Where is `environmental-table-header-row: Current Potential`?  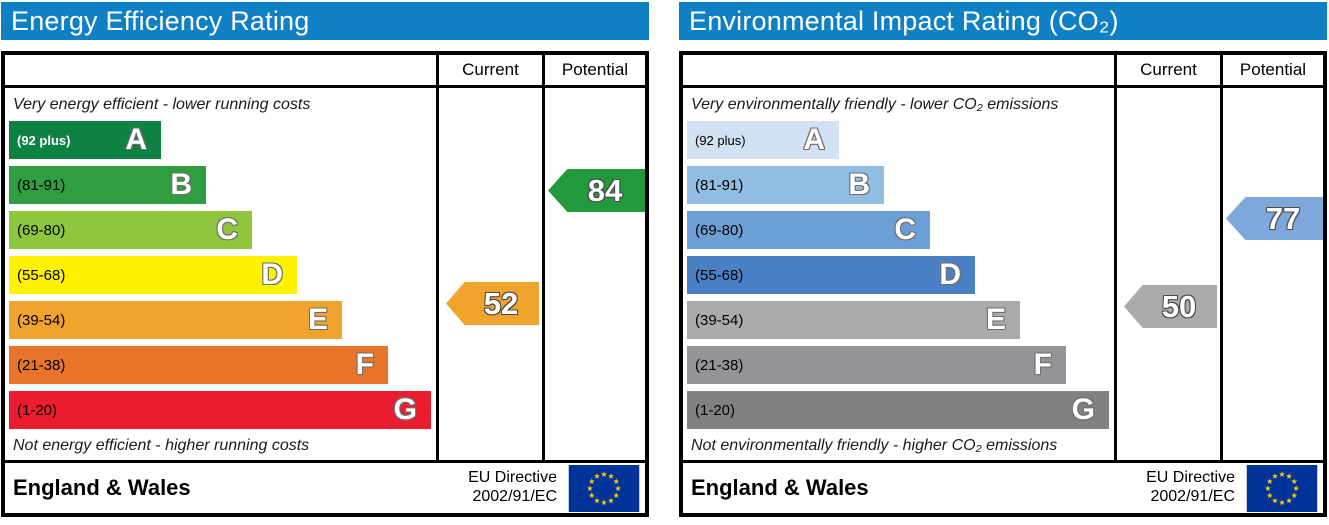
environmental-table-header-row: Current Potential is located at coordinates (1003, 71).